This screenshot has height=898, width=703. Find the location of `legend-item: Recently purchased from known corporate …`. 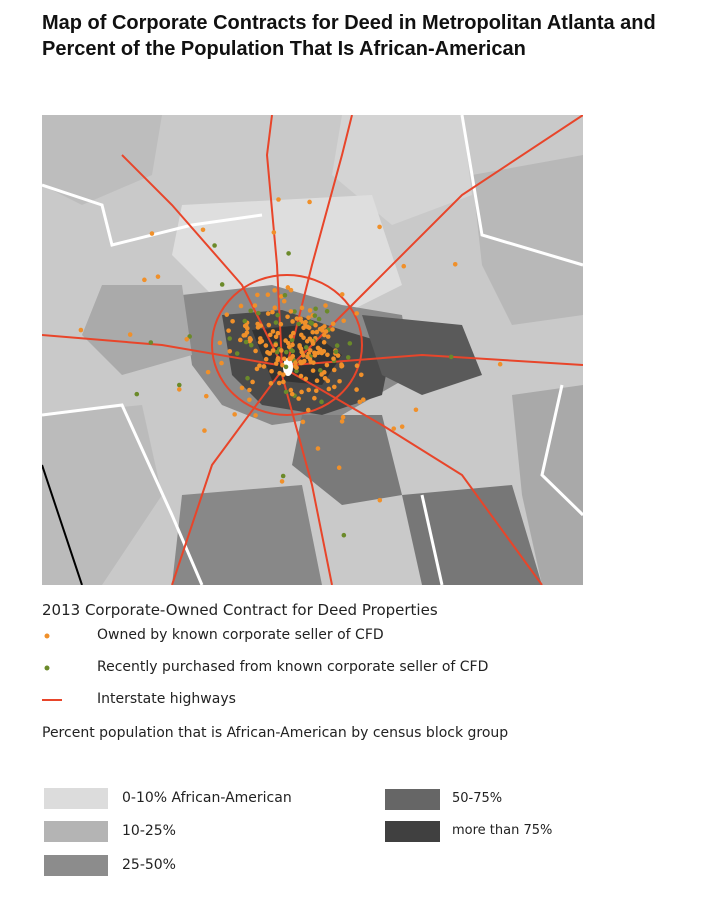

legend-item: Recently purchased from known corporate … is located at coordinates (293, 667).